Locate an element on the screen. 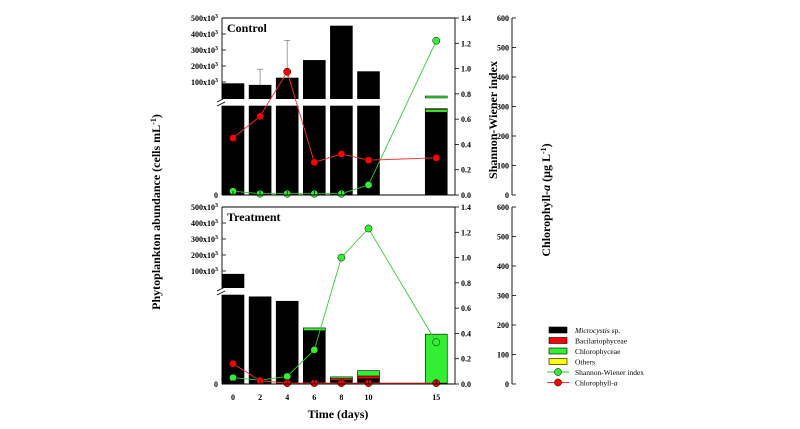 This screenshot has width=800, height=429. axis-break-gap is located at coordinates (335, 291).